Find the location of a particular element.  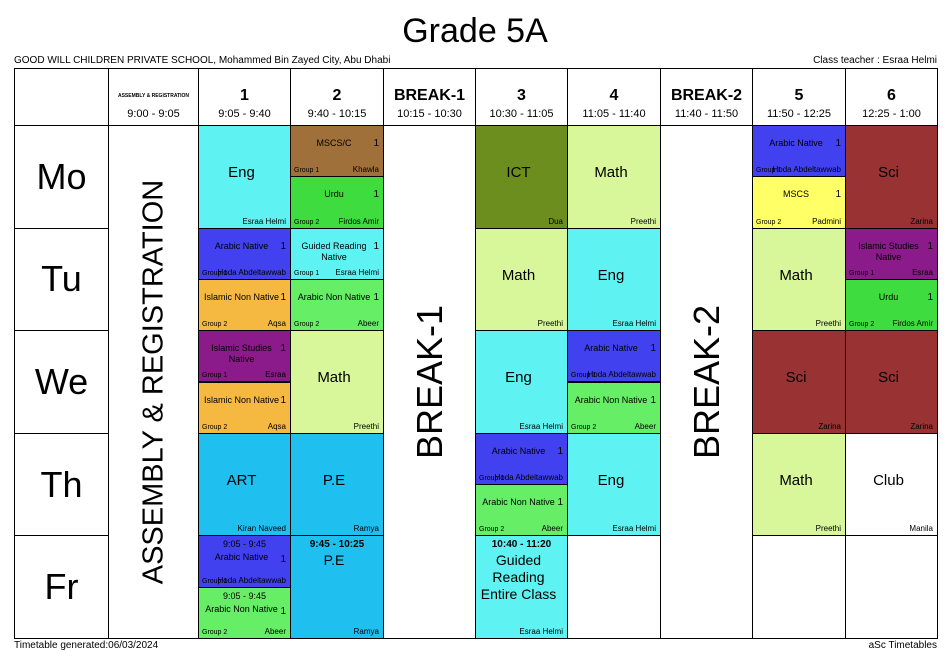

column-header: ASSEMBLY & REGISTRATION 9:00 - 9:05 is located at coordinates (153, 97).